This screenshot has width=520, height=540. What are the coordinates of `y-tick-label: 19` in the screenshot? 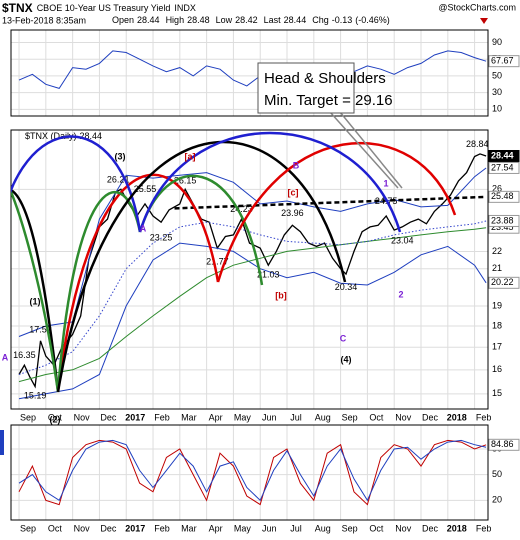 It's located at (497, 305).